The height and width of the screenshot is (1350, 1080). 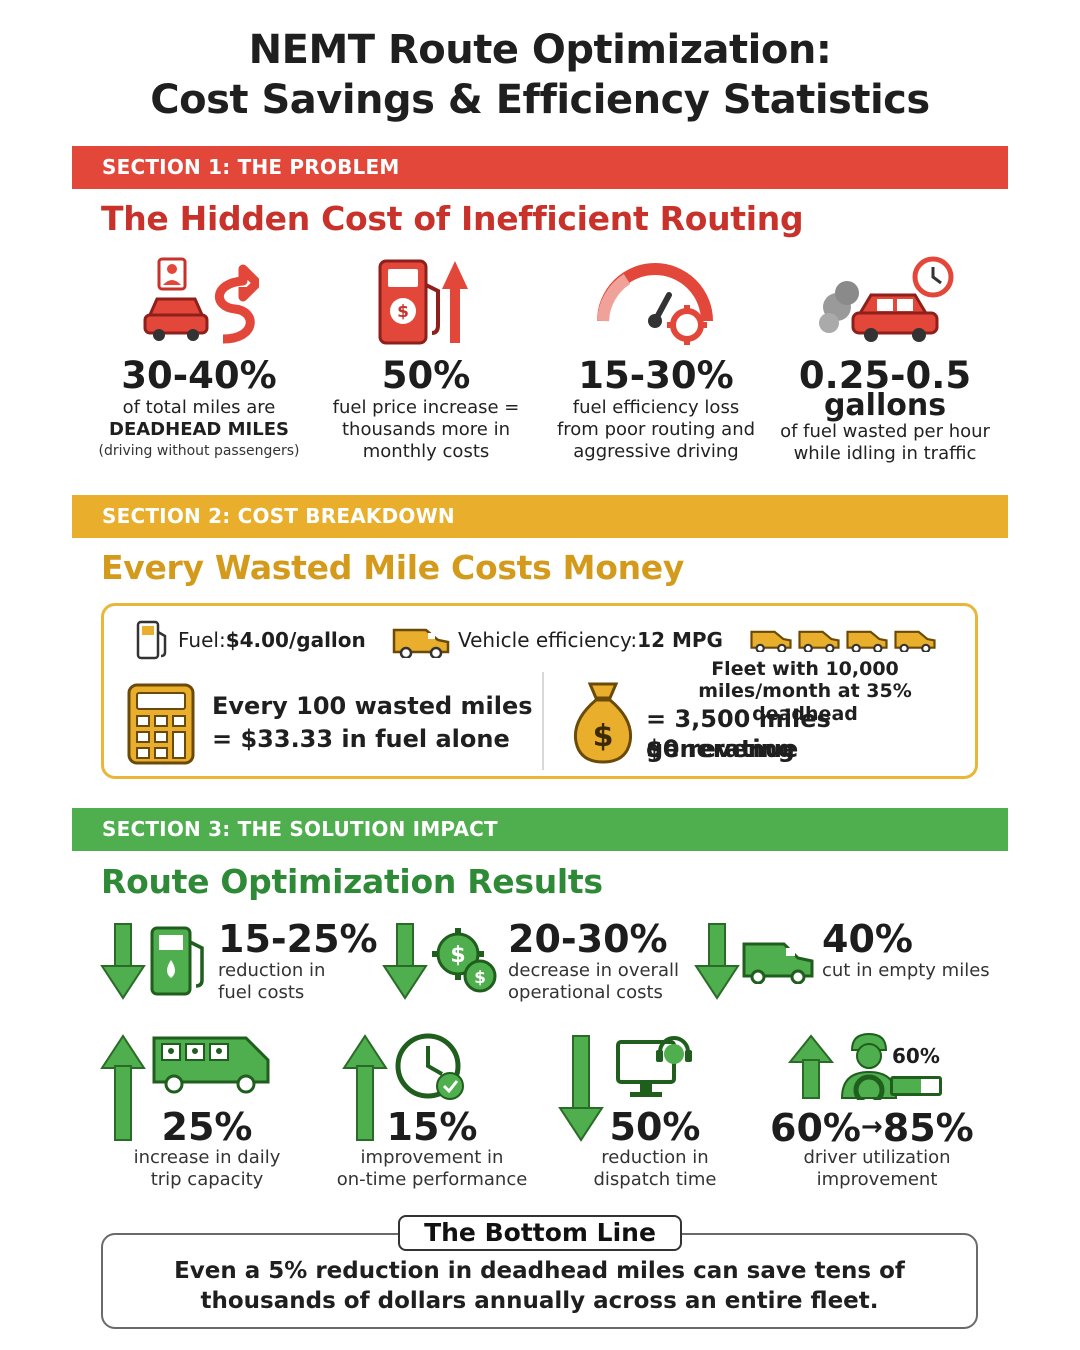 What do you see at coordinates (907, 1086) in the screenshot?
I see `driver-utilization-bar-fill` at bounding box center [907, 1086].